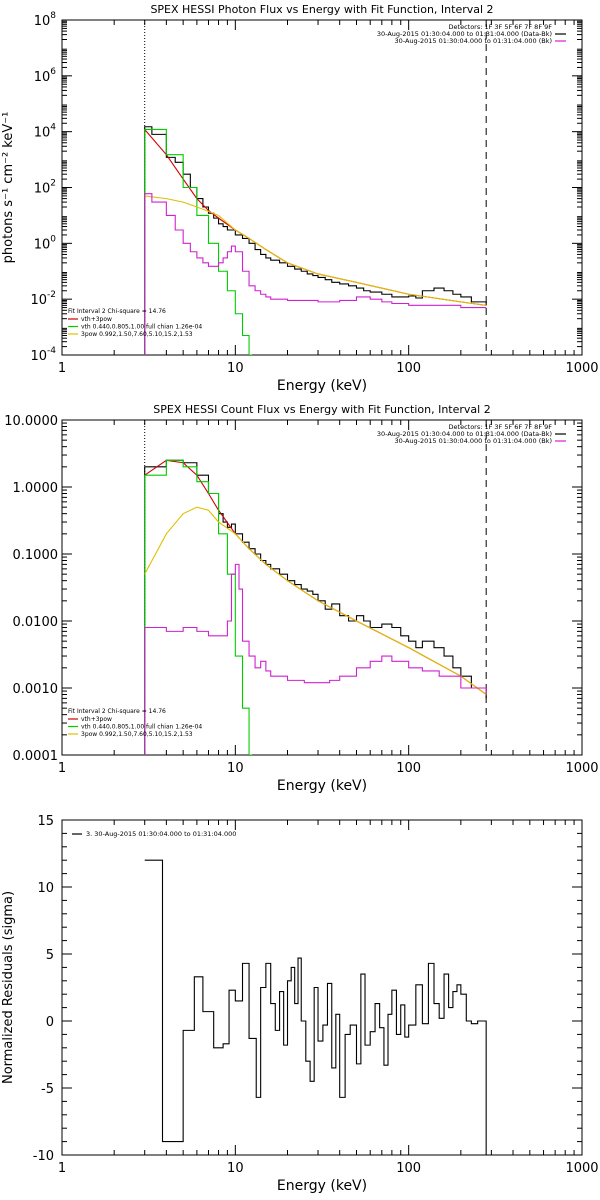  What do you see at coordinates (45, 188) in the screenshot?
I see `y-tick-label: 10²` at bounding box center [45, 188].